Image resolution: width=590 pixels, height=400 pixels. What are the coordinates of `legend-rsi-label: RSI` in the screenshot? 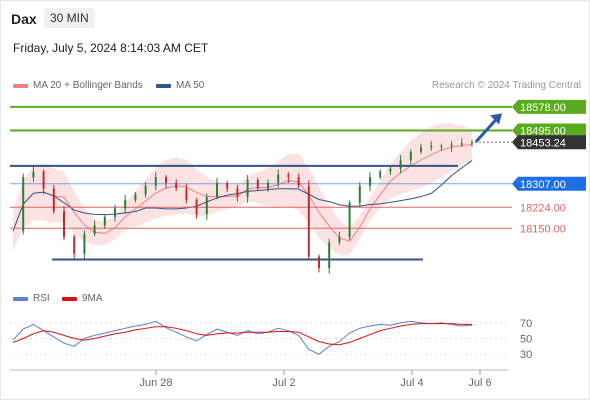 It's located at (41, 298).